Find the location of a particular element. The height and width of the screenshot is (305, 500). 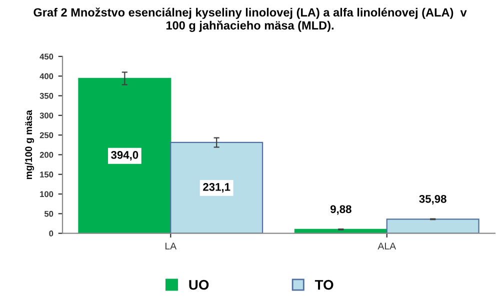

data-label: 394,0 is located at coordinates (124, 155).